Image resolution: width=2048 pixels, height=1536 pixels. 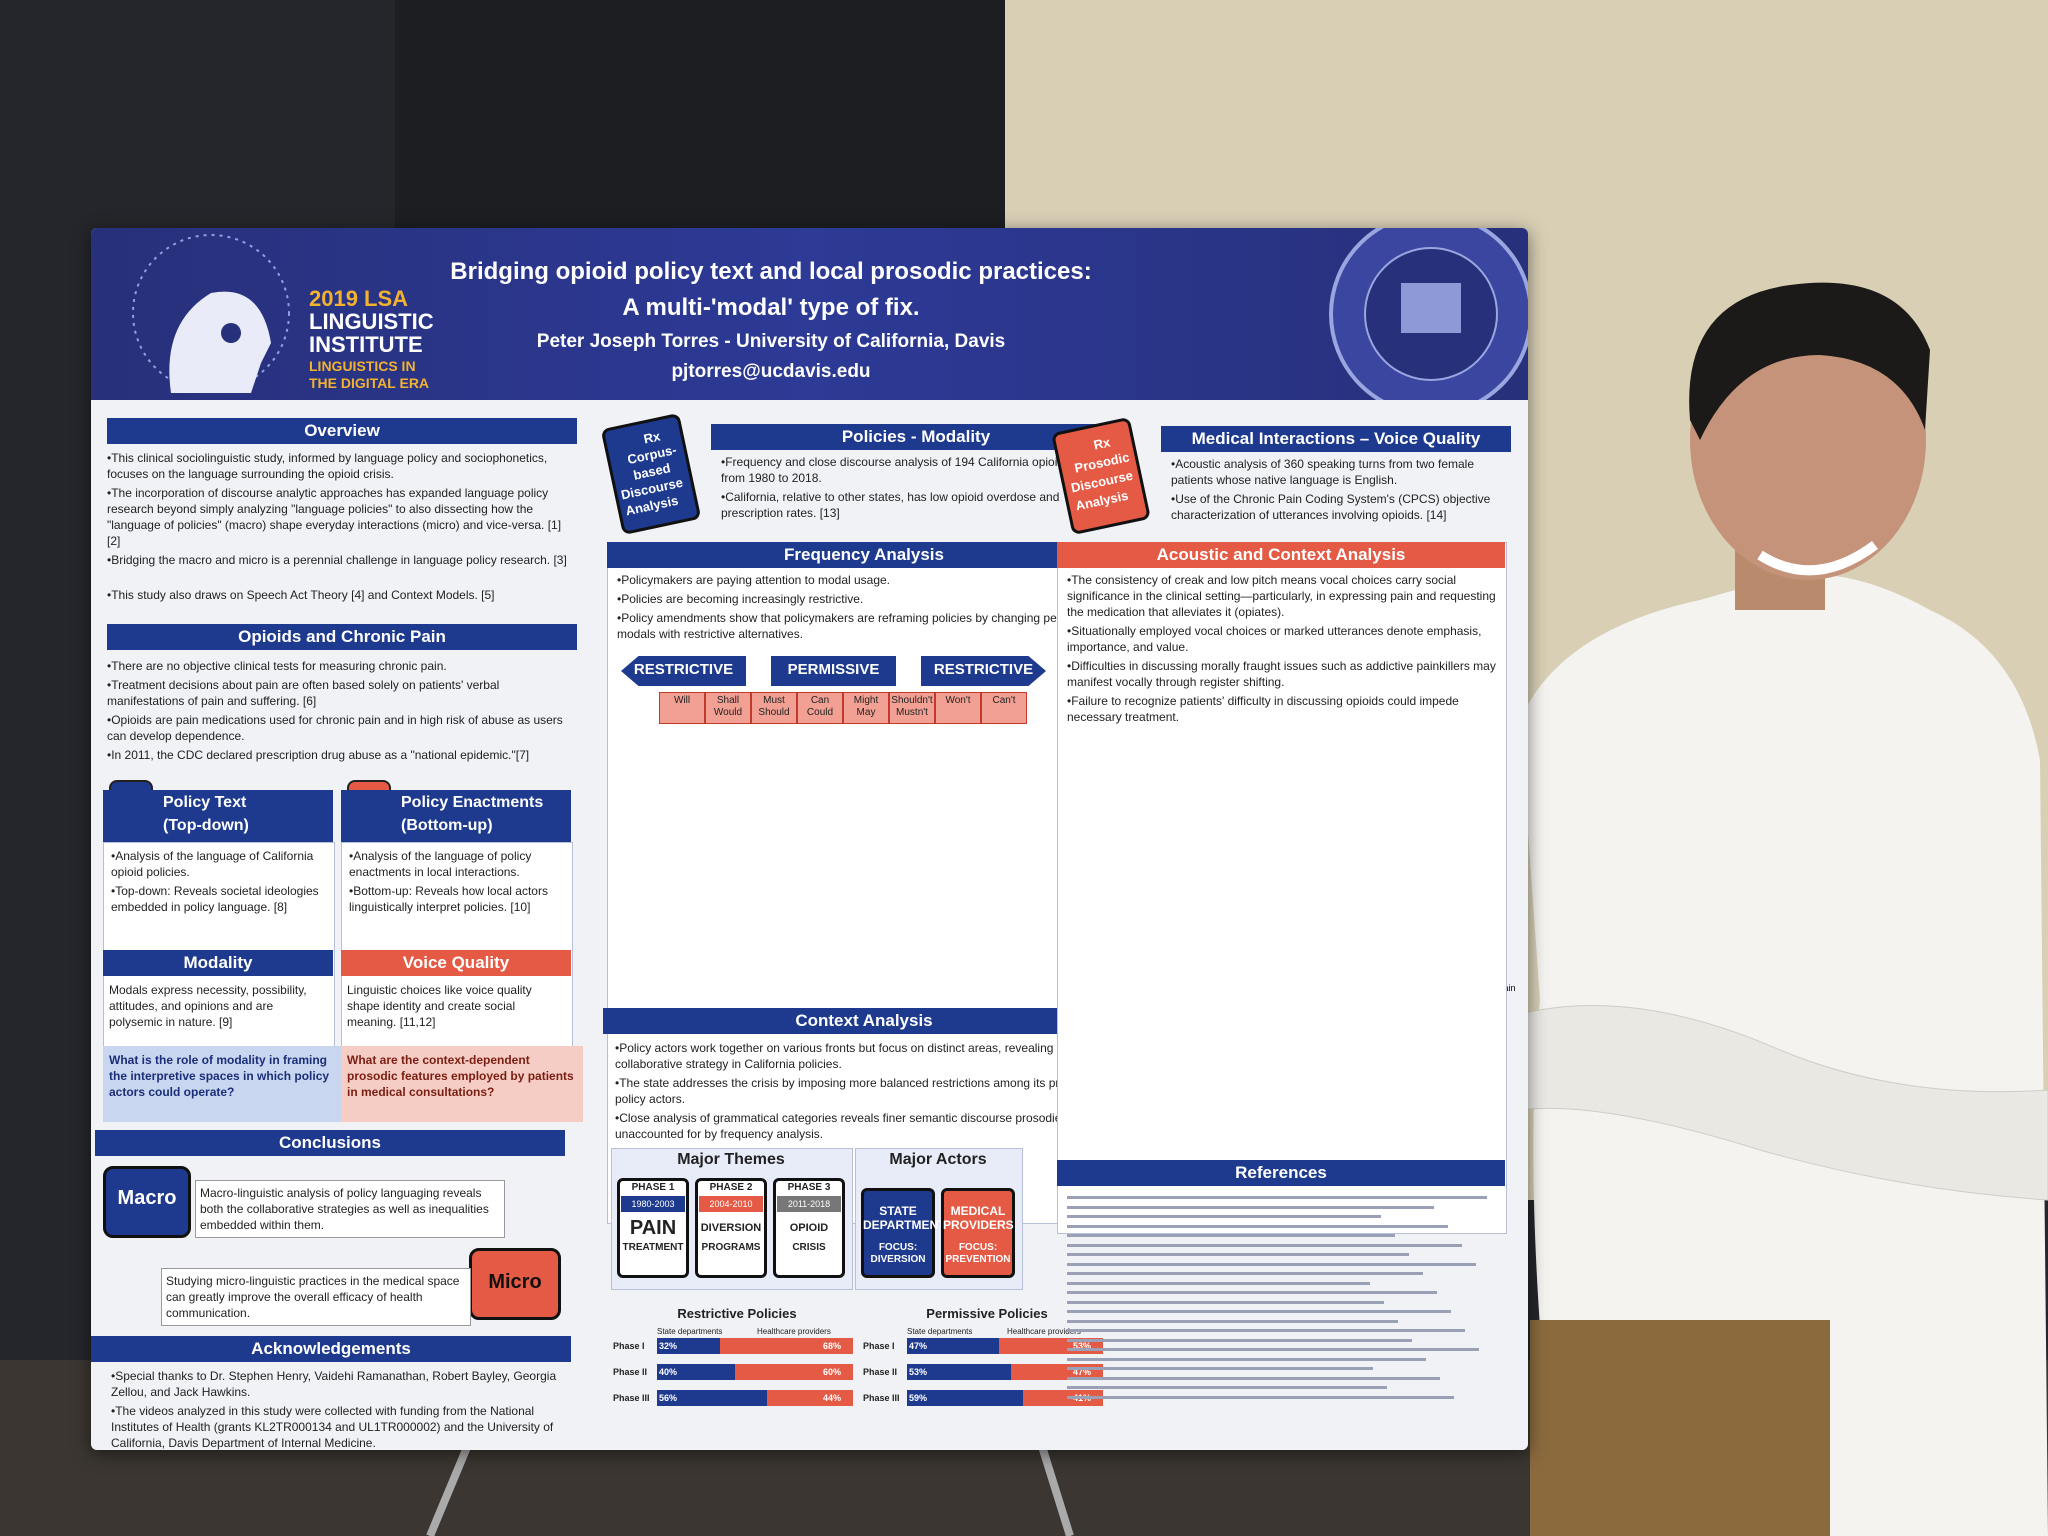 I want to click on section-heading: Acoustic and Context Analysis, so click(x=1281, y=555).